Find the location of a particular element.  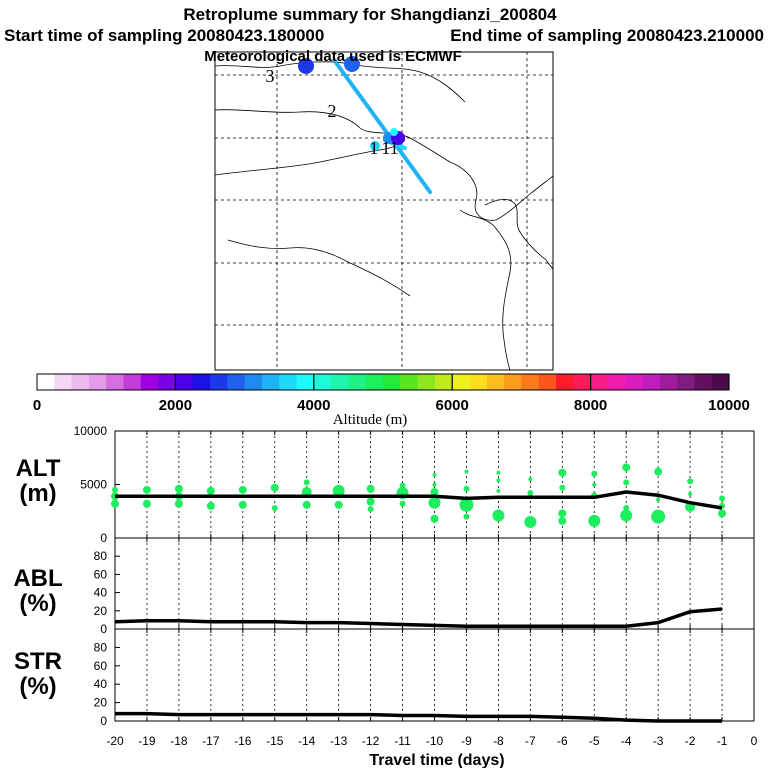

day-label: 1 is located at coordinates (374, 148).